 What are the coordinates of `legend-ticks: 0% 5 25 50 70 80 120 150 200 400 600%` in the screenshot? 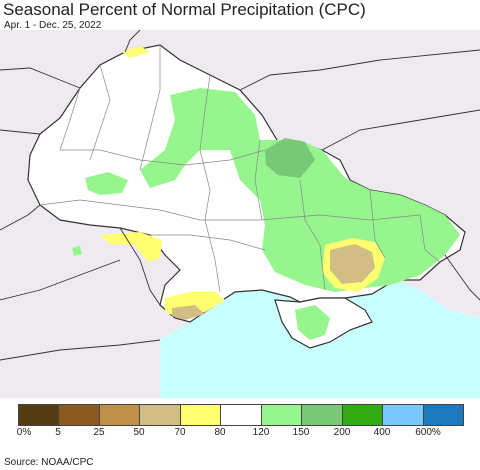 It's located at (240, 434).